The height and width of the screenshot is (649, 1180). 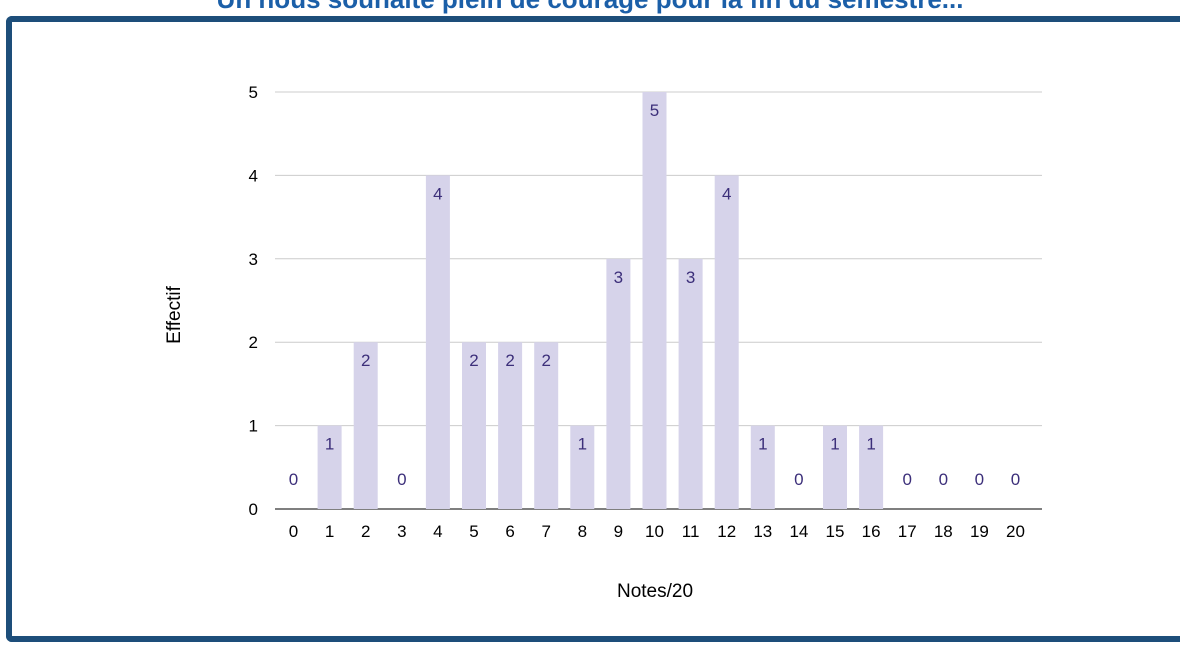 What do you see at coordinates (253, 175) in the screenshot?
I see `y-tick-label-4: 4` at bounding box center [253, 175].